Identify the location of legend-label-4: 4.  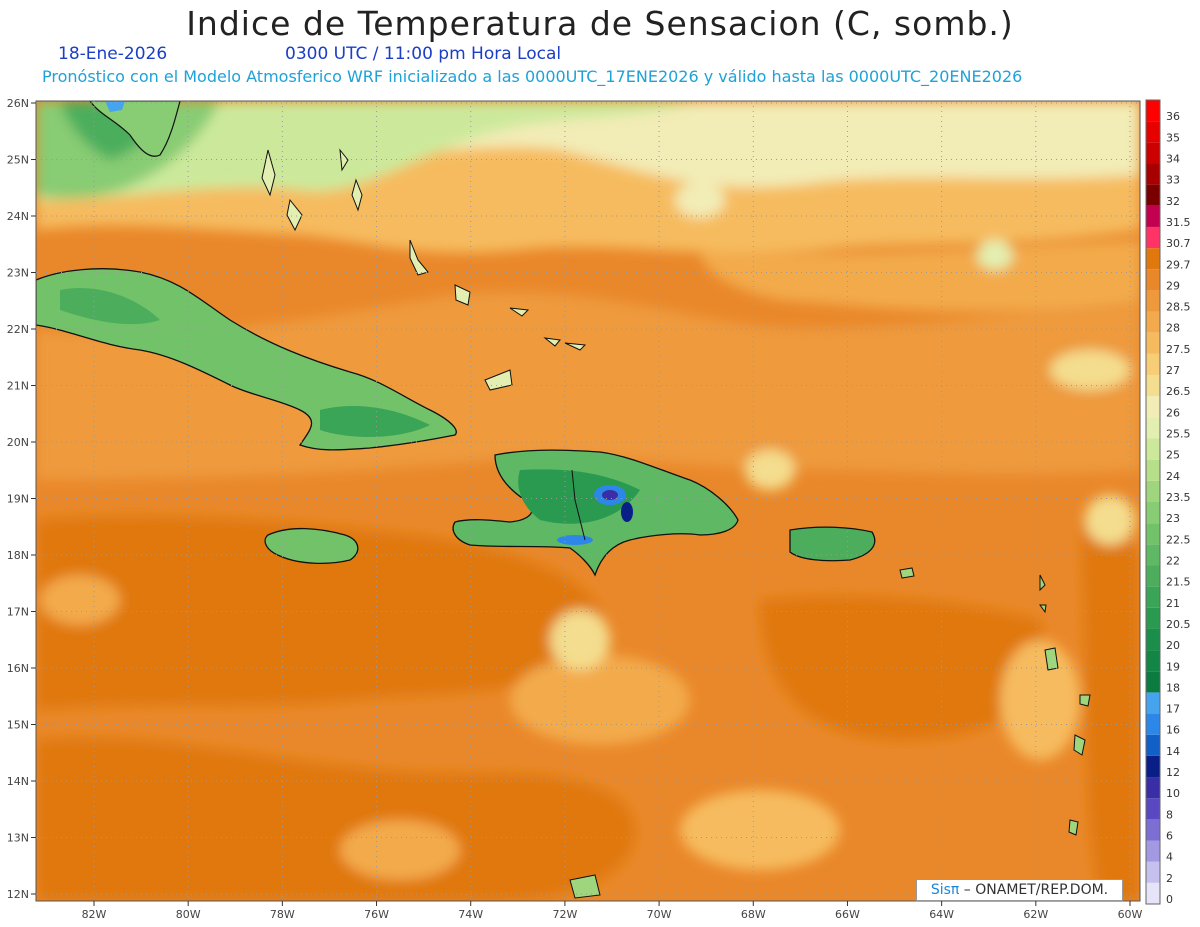
(1169, 857).